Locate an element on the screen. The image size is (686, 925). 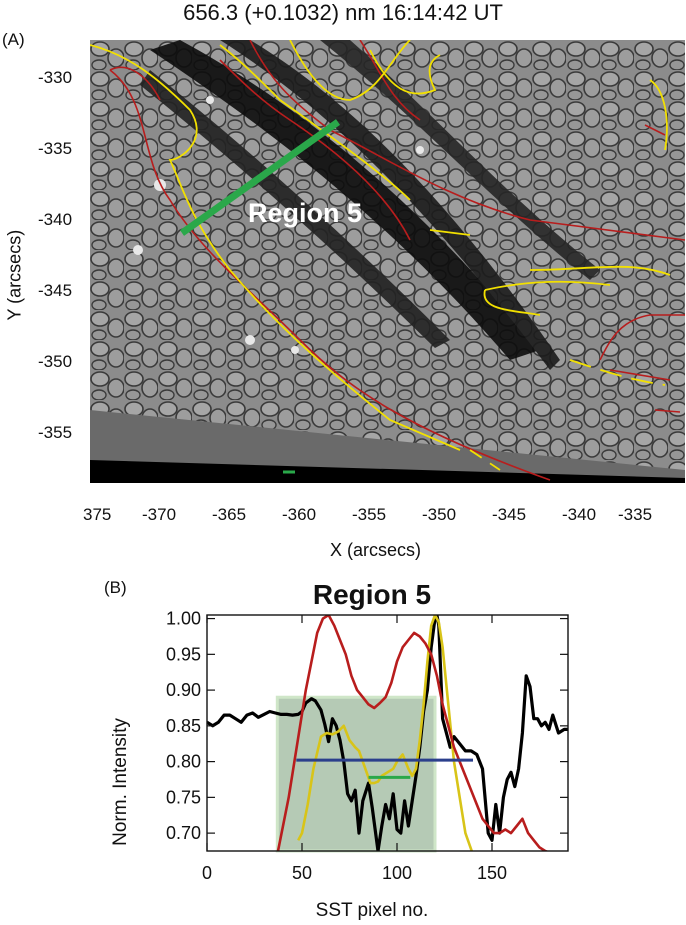
x-tick-4: -355 is located at coordinates (369, 514).